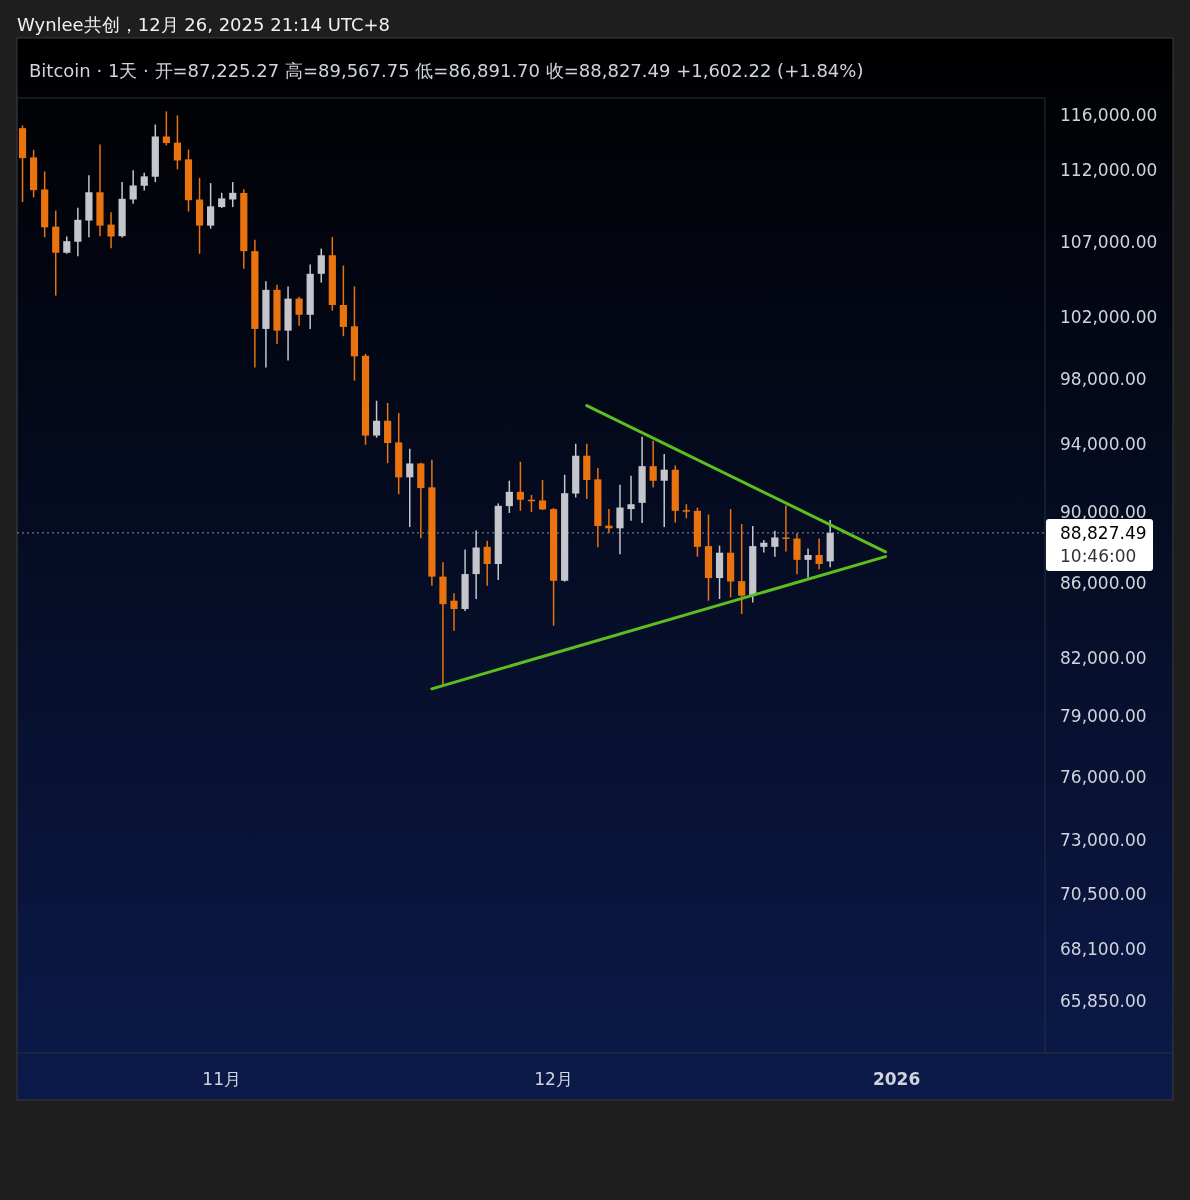 Image resolution: width=1190 pixels, height=1200 pixels. Describe the element at coordinates (1103, 839) in the screenshot. I see `y-tick-label: 73,000.00` at that location.